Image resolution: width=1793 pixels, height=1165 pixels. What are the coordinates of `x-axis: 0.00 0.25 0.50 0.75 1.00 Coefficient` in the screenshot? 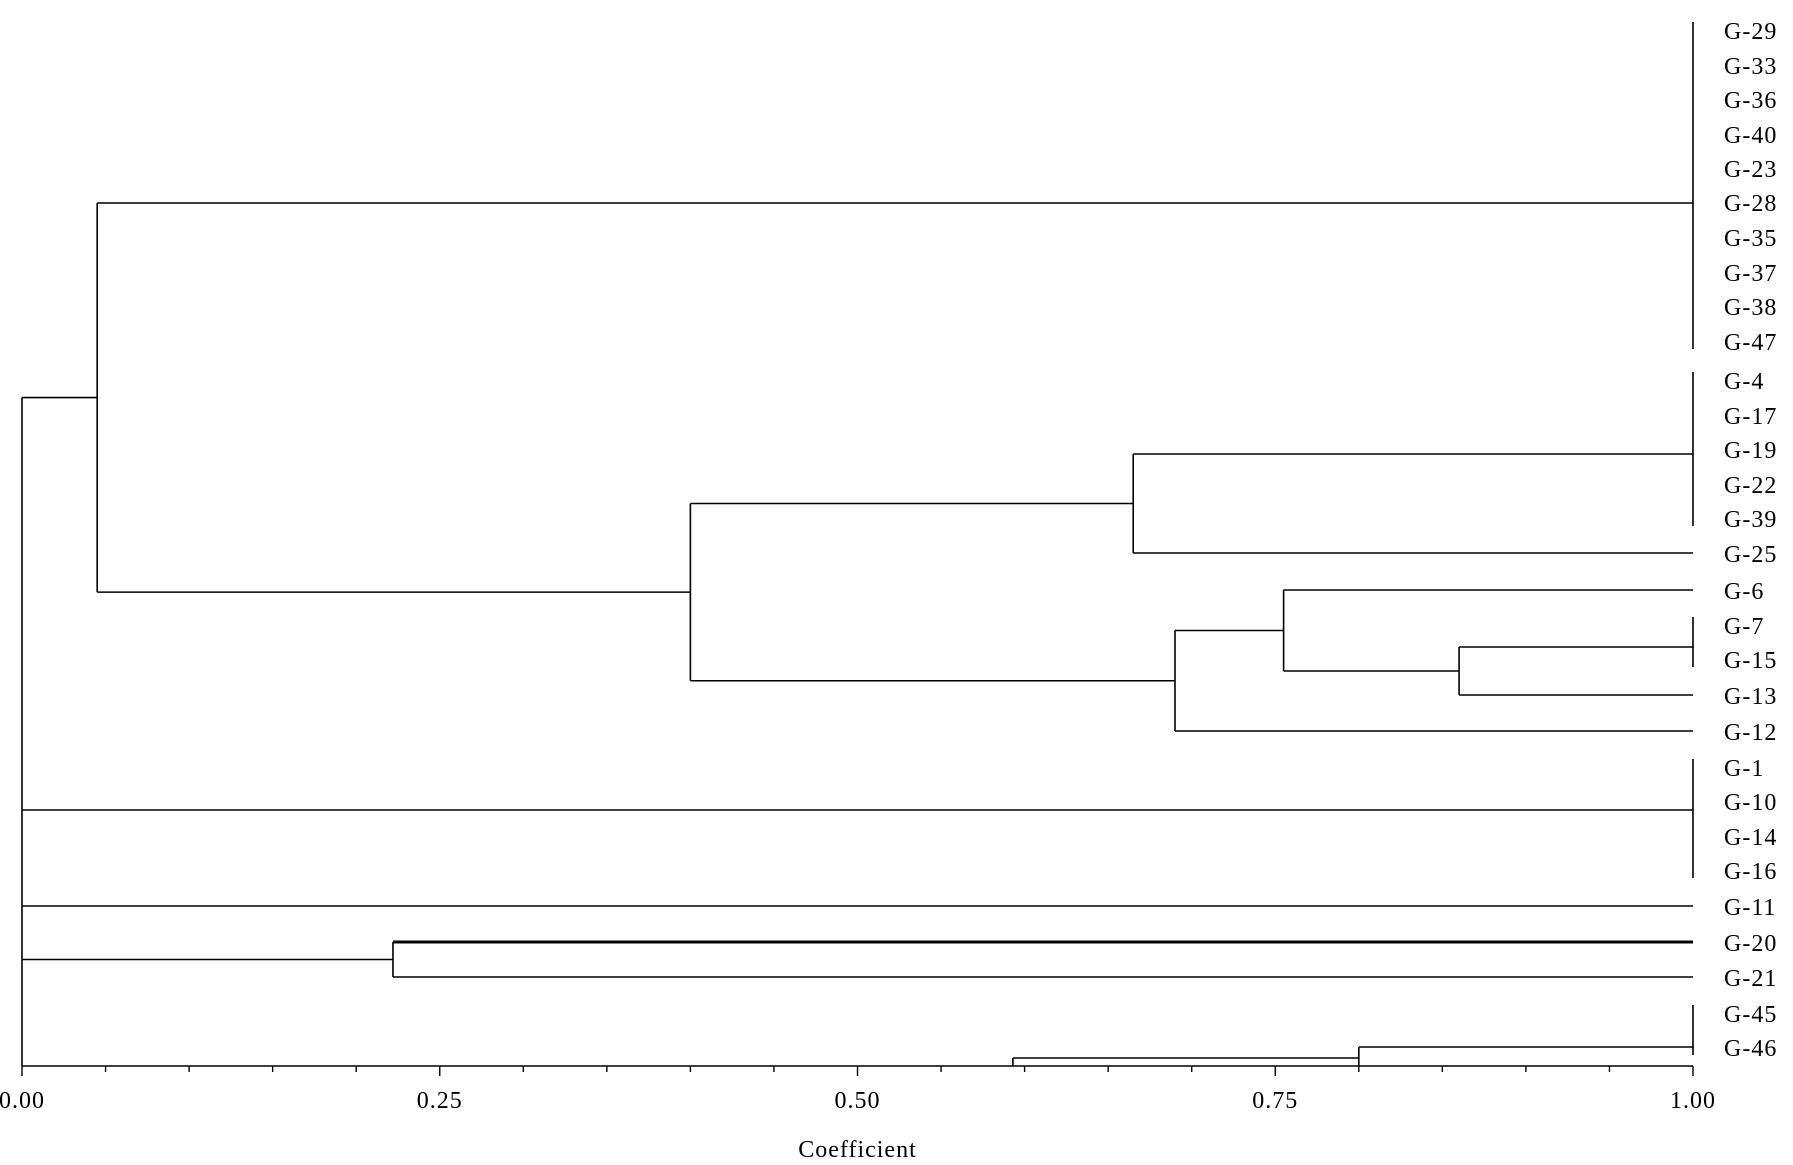 It's located at (858, 1114).